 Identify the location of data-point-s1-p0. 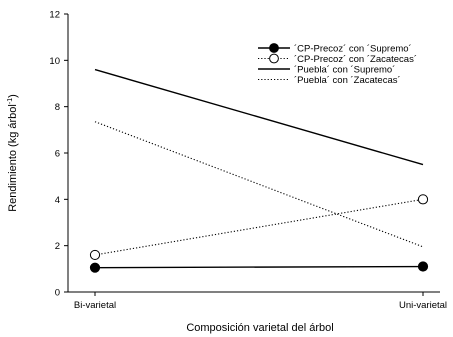
(95, 255).